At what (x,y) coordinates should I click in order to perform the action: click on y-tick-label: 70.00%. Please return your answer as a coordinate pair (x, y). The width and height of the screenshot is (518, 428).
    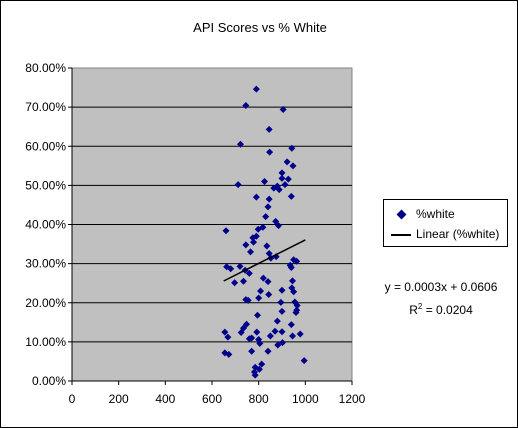
    Looking at the image, I should click on (45, 107).